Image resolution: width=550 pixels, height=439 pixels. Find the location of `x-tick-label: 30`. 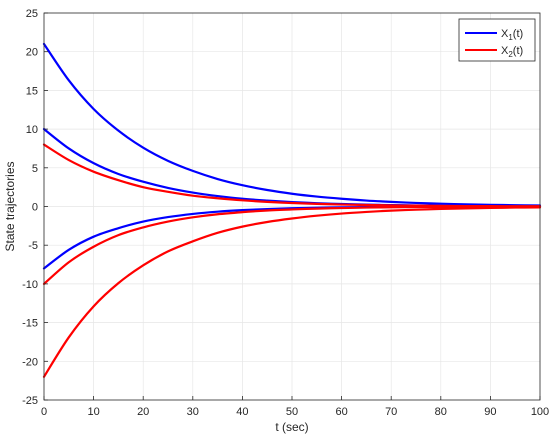

x-tick-label: 30 is located at coordinates (193, 412).